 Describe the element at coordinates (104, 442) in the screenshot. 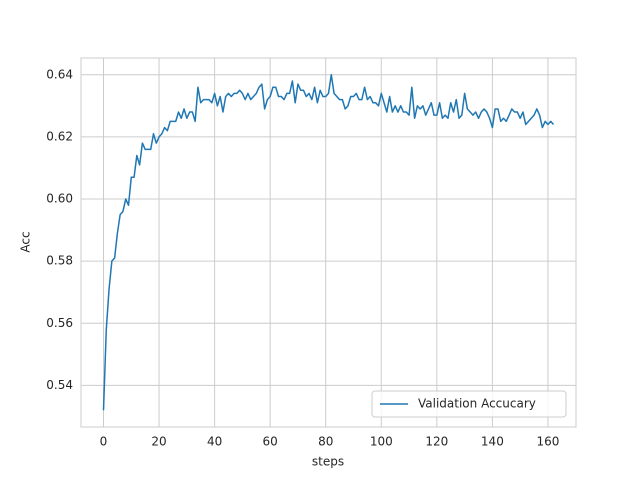

I see `x-tick-label: 0` at that location.